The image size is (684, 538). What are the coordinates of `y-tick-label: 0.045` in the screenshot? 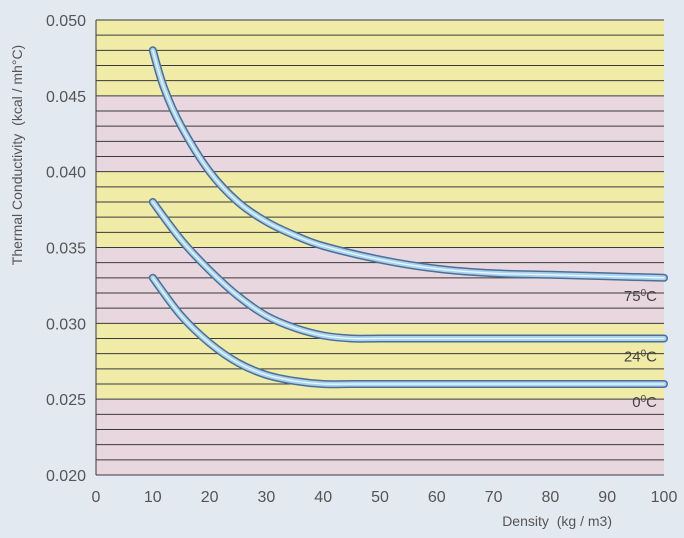 It's located at (66, 97).